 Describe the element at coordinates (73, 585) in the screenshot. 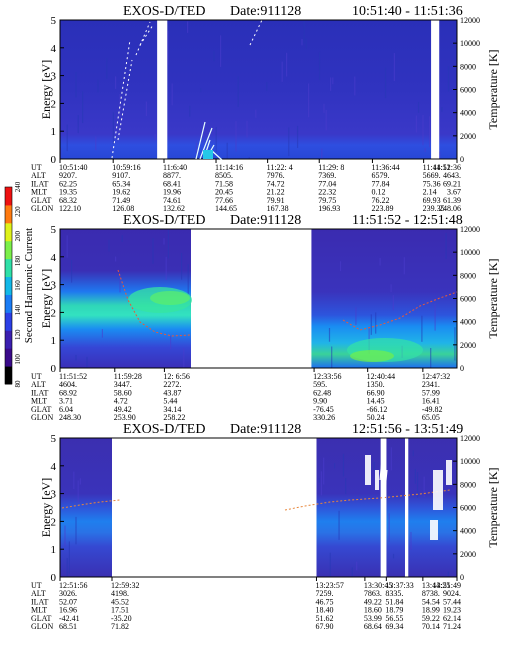

I see `x-tick-label: 12:51:56` at that location.